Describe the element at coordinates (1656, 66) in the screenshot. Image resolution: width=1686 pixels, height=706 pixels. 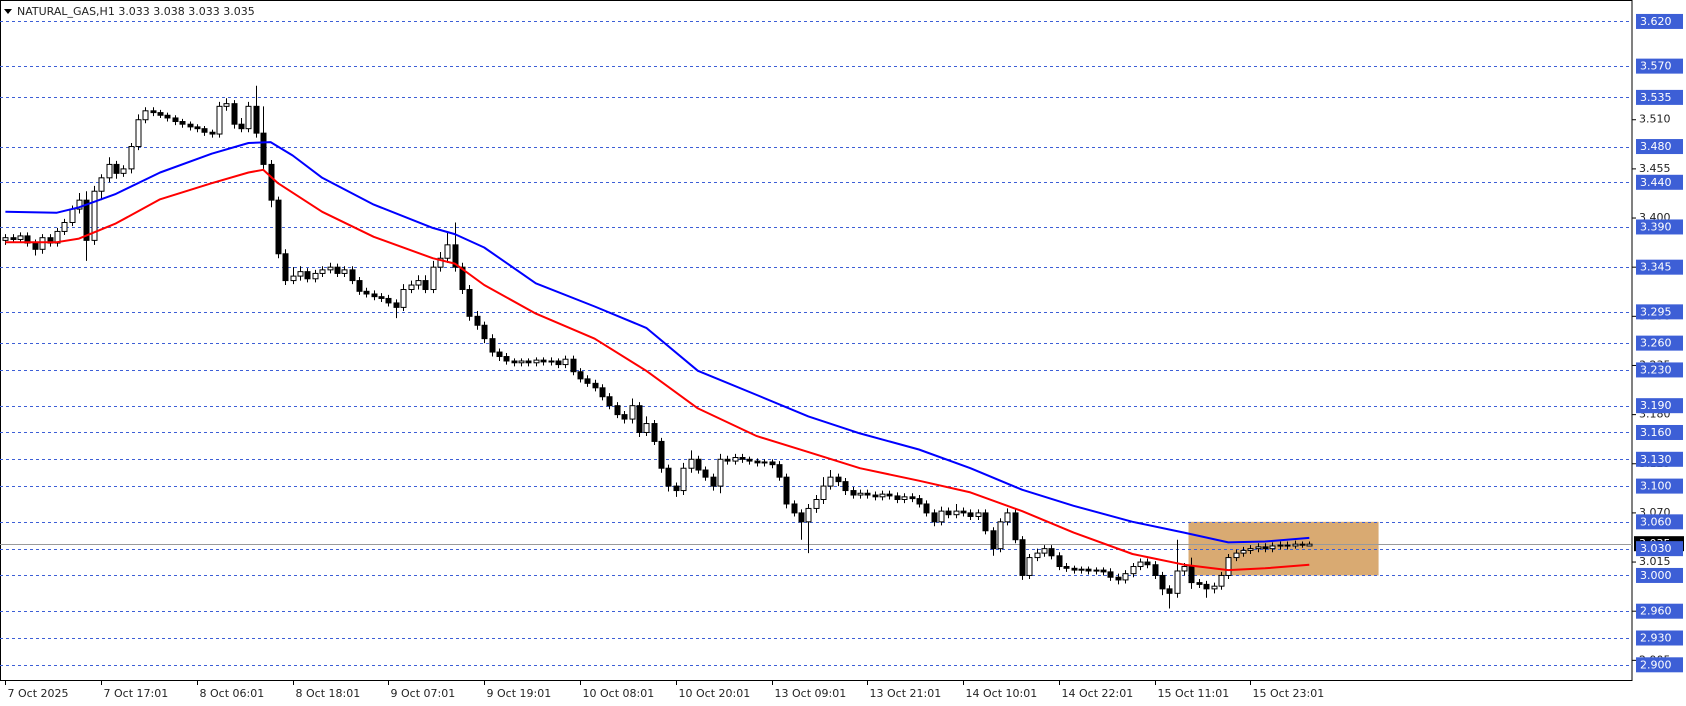
I see `level-label: 3.570` at that location.